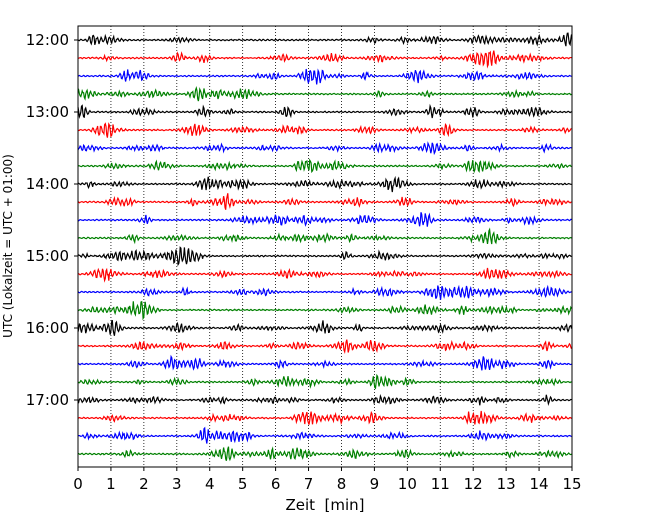 The image size is (650, 520). What do you see at coordinates (47, 184) in the screenshot?
I see `y-tick-label: 14:00` at bounding box center [47, 184].